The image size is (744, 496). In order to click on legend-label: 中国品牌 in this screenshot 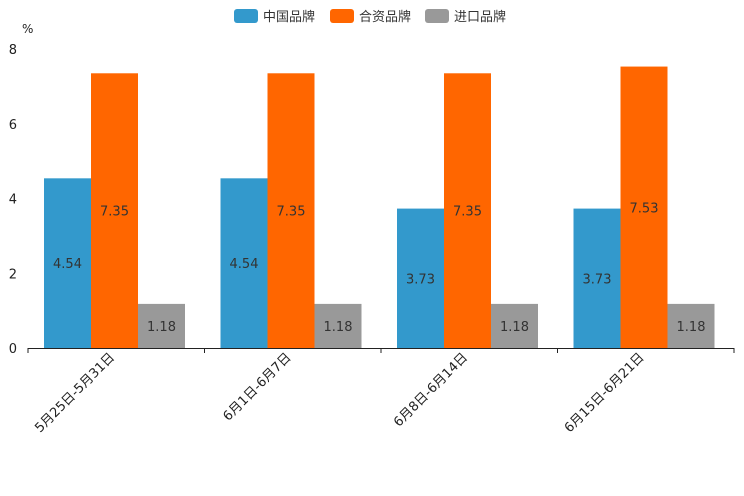, I will do `click(289, 17)`.